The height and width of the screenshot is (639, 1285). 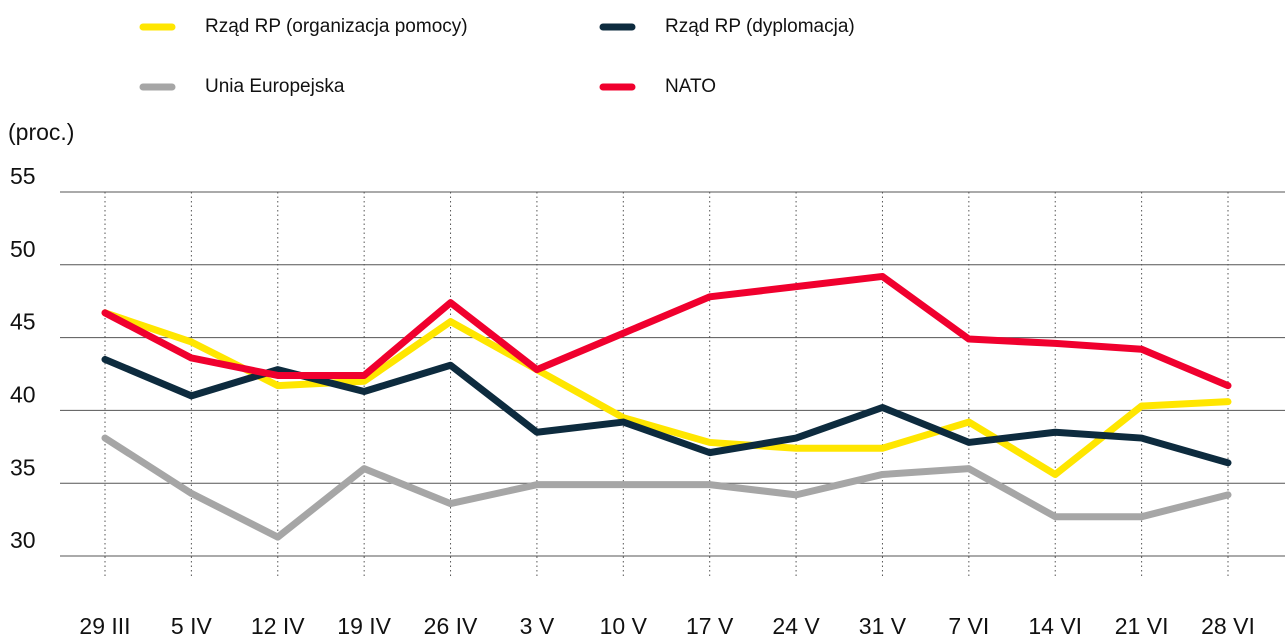 I want to click on x-tick-label: 21 VI, so click(x=1142, y=626).